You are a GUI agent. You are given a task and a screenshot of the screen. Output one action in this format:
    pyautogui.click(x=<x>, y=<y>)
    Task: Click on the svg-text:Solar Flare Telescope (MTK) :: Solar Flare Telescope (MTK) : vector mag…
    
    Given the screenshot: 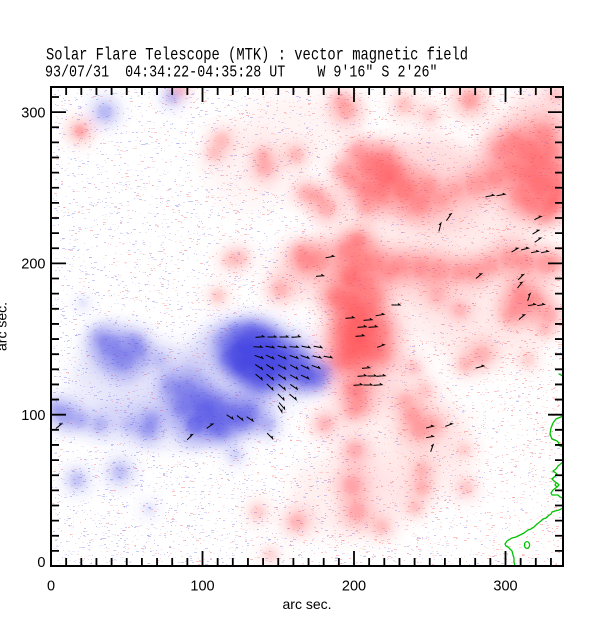 What is the action you would take?
    pyautogui.click(x=257, y=55)
    